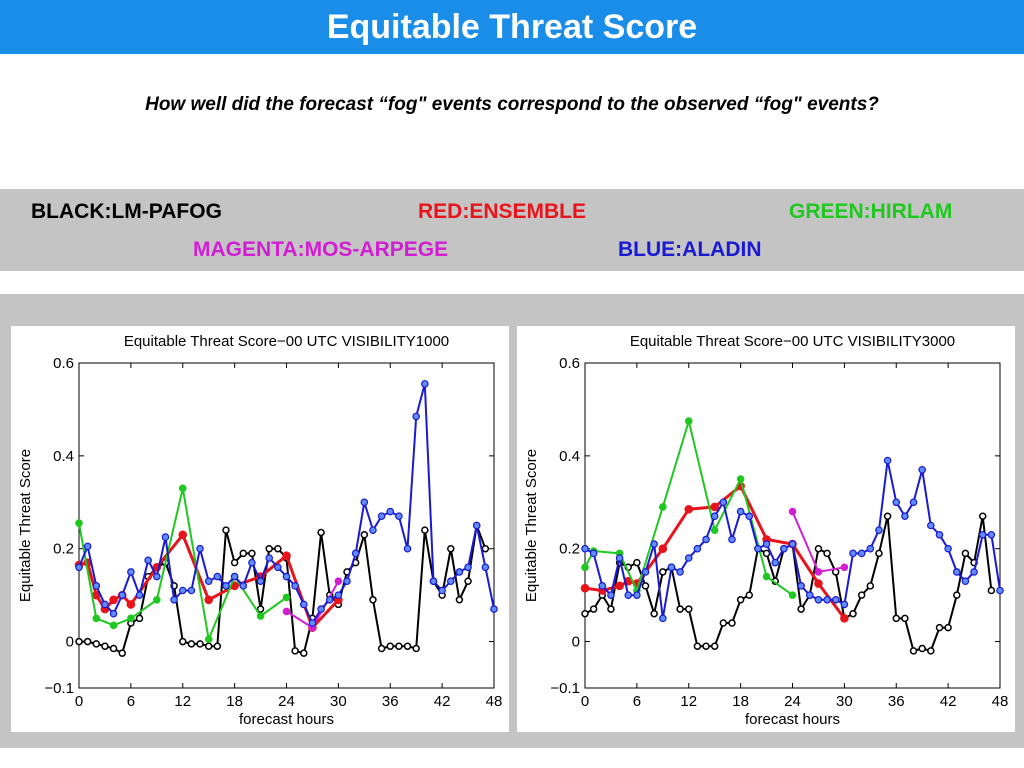  What do you see at coordinates (637, 701) in the screenshot?
I see `x-tick-label: 6` at bounding box center [637, 701].